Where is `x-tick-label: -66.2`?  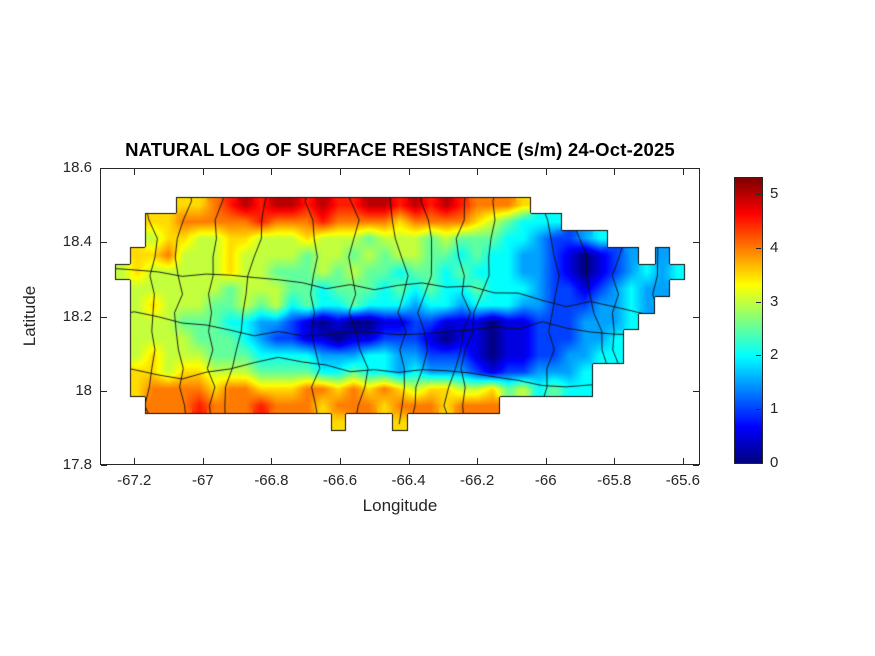
x-tick-label: -66.2 is located at coordinates (477, 480).